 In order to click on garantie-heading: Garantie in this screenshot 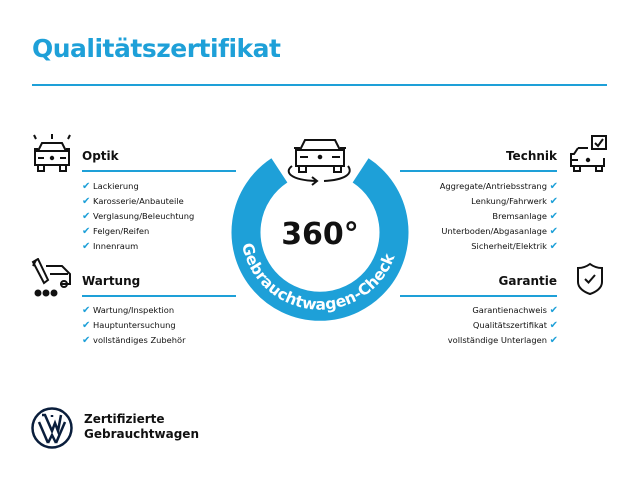, I will do `click(528, 281)`.